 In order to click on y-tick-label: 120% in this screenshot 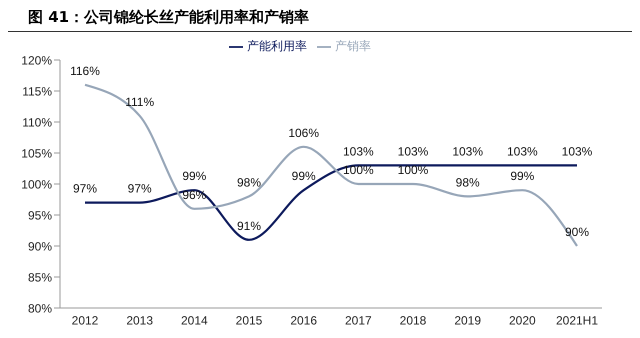, I will do `click(36, 60)`.